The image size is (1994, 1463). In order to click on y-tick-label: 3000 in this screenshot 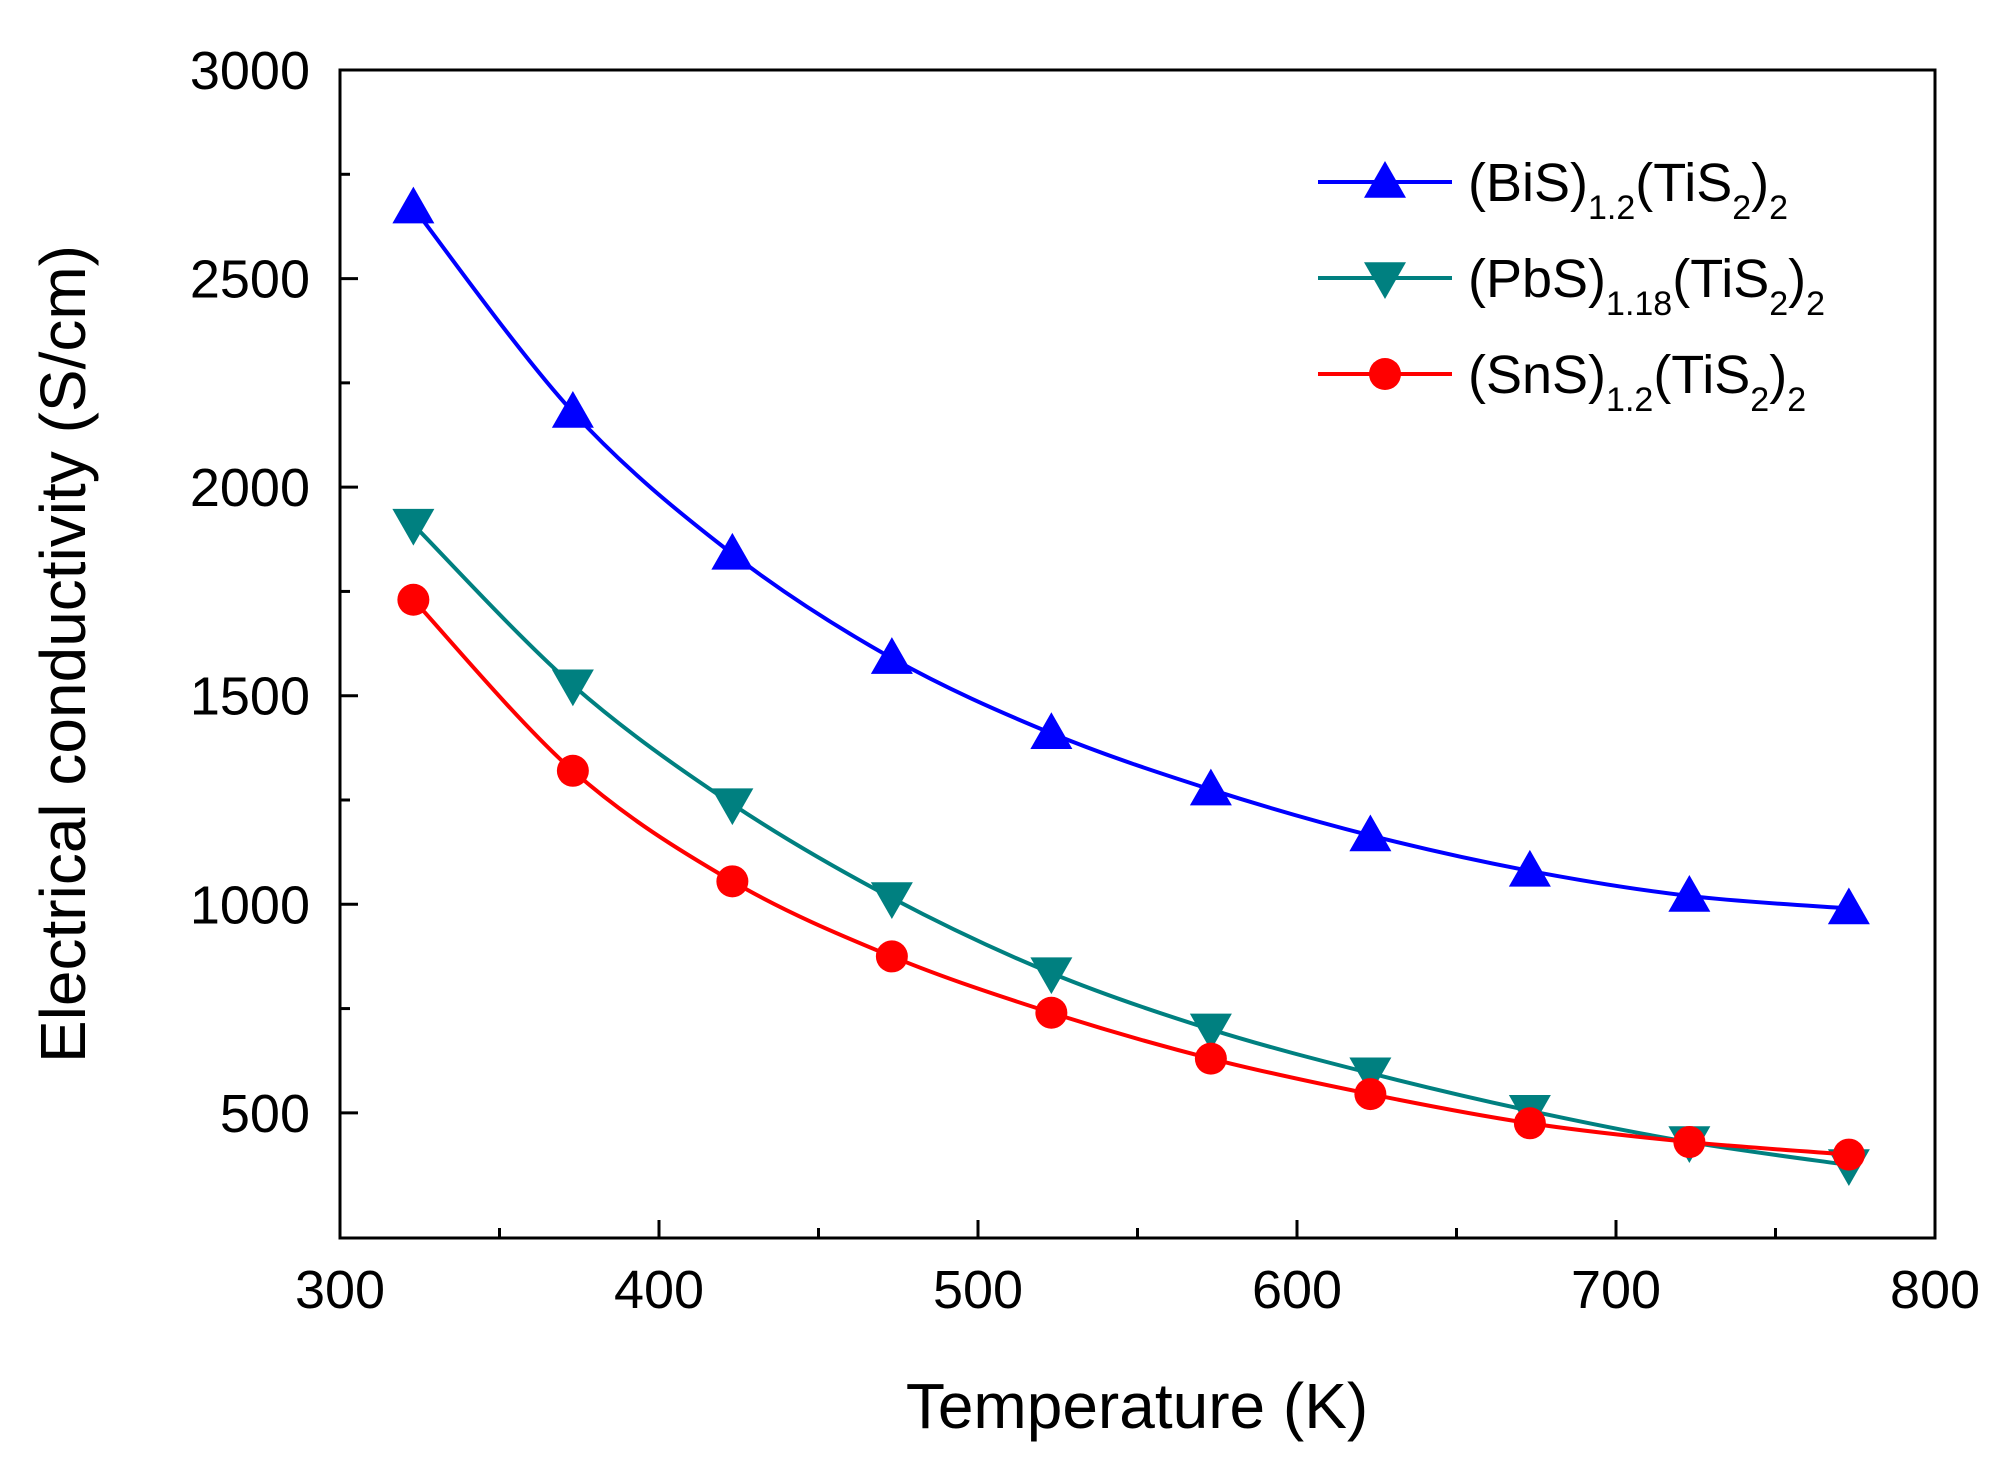, I will do `click(250, 71)`.